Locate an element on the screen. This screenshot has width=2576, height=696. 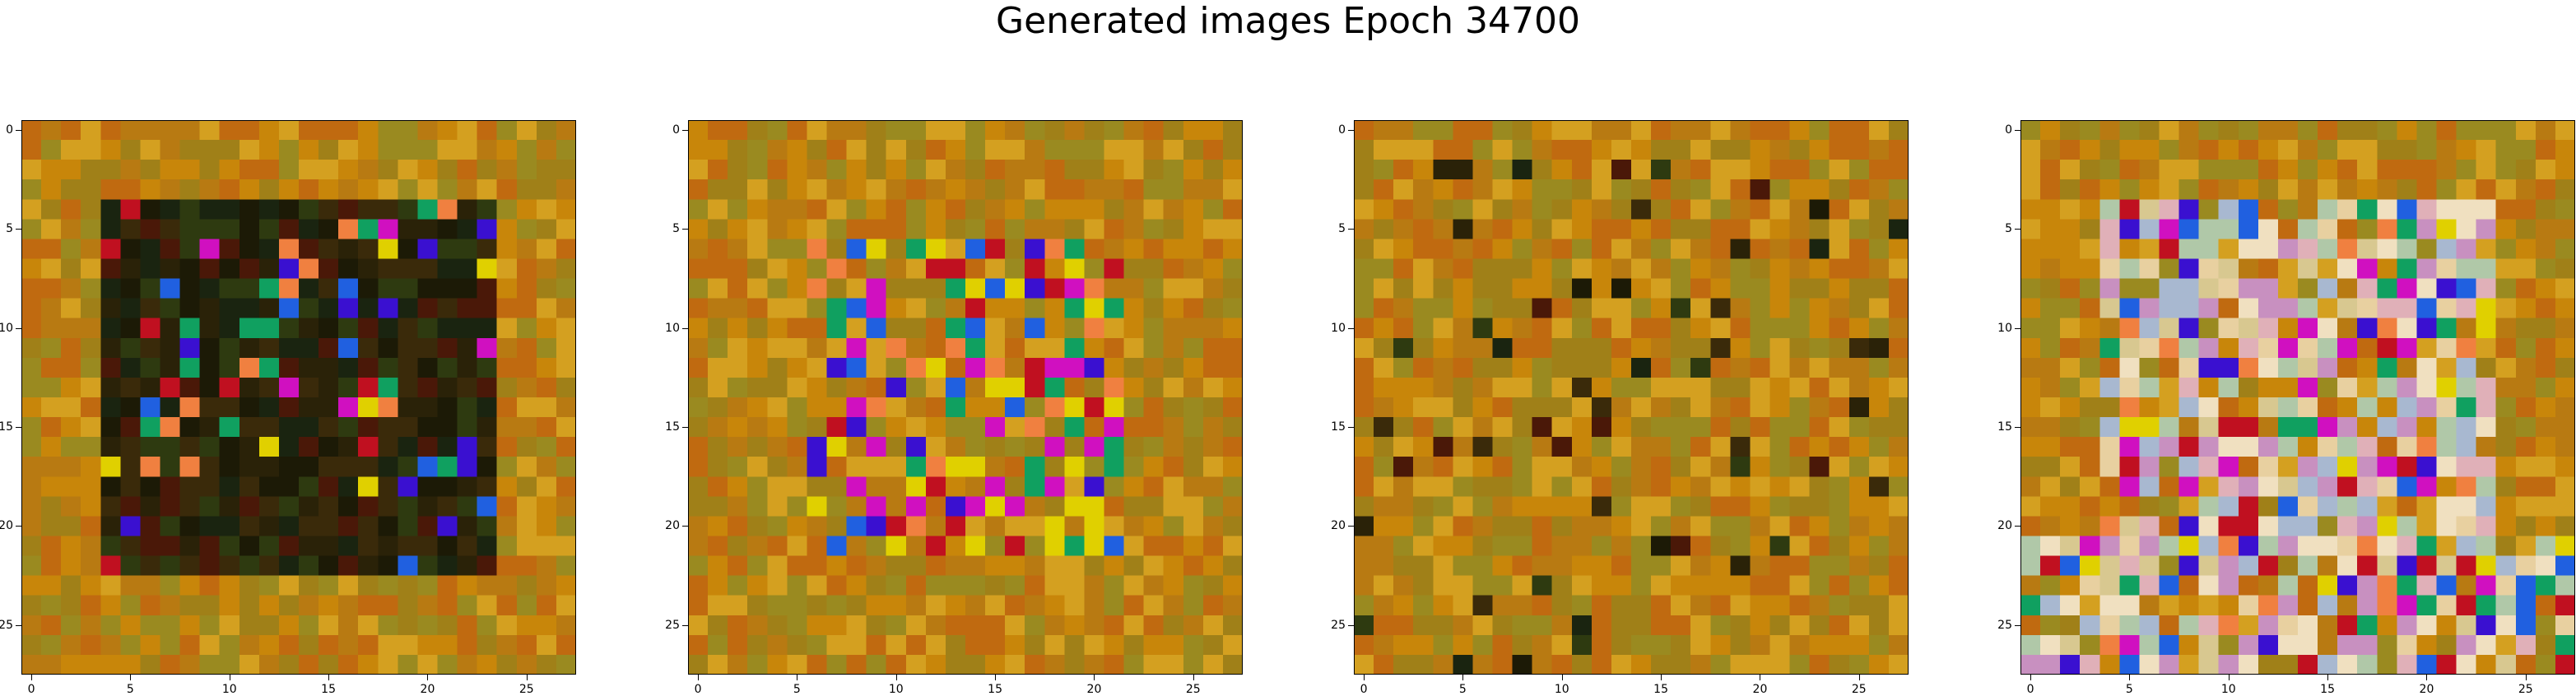
image-1-x-tick-label: 15 is located at coordinates (329, 689).